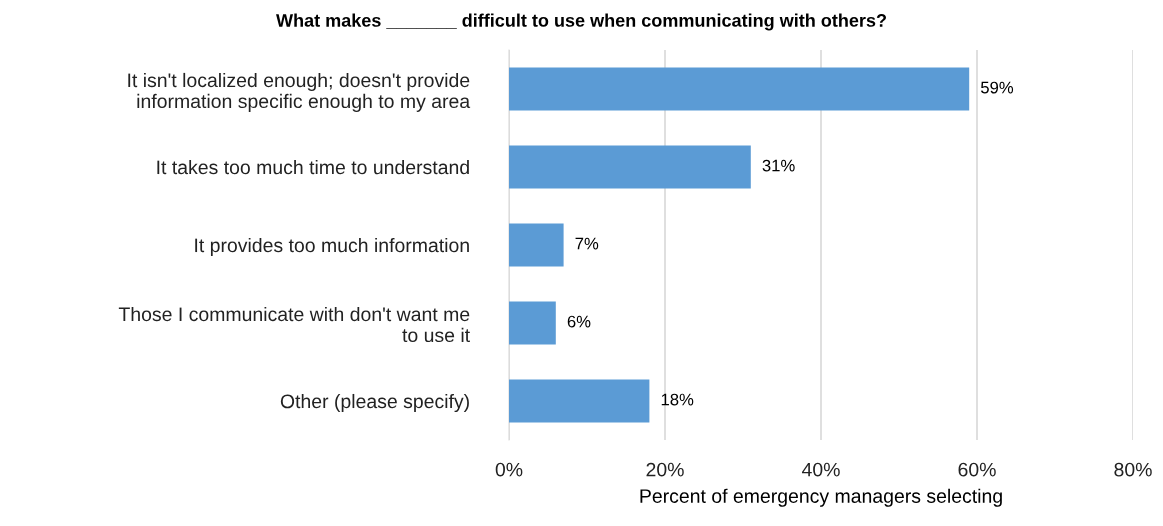 Image resolution: width=1163 pixels, height=526 pixels. Describe the element at coordinates (509, 469) in the screenshot. I see `x-tick-label: 0%` at that location.